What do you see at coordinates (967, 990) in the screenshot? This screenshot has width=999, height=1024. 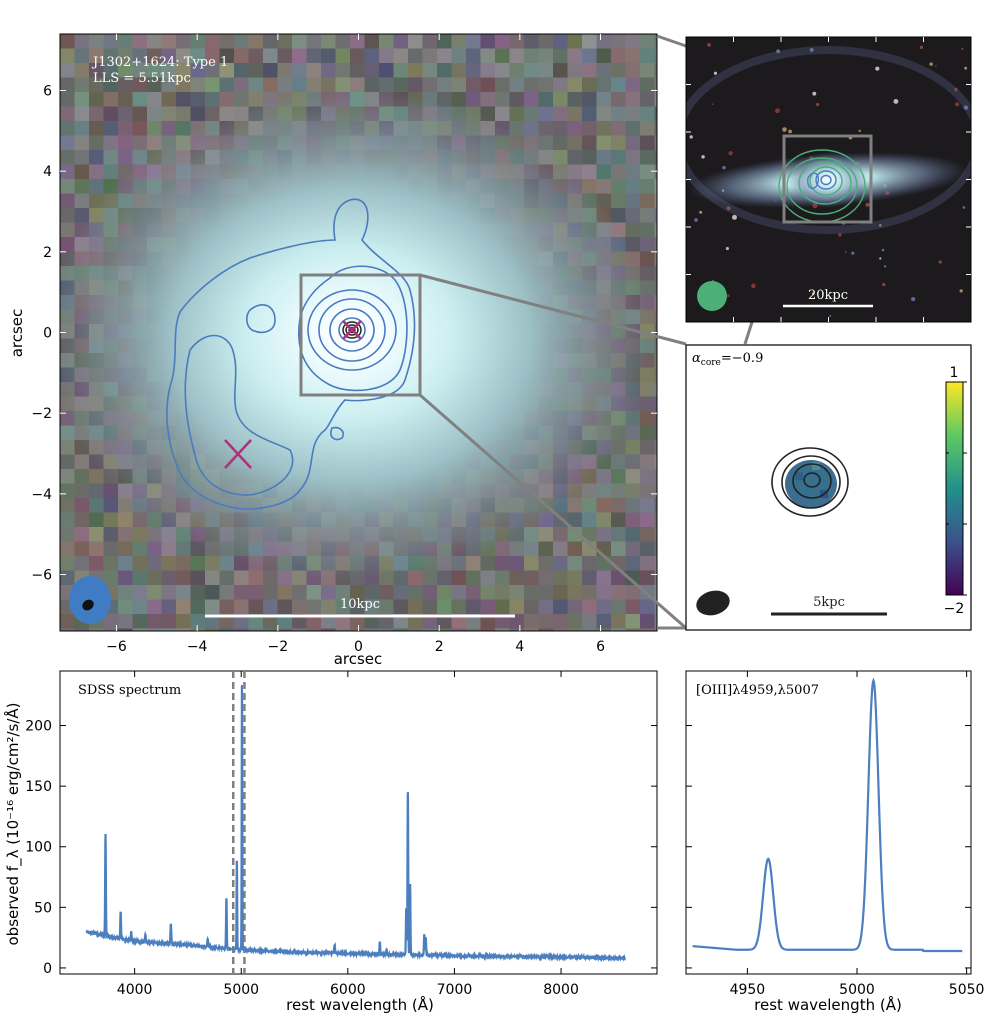 I see `oiii-x-tick-label: 5050` at bounding box center [967, 990].